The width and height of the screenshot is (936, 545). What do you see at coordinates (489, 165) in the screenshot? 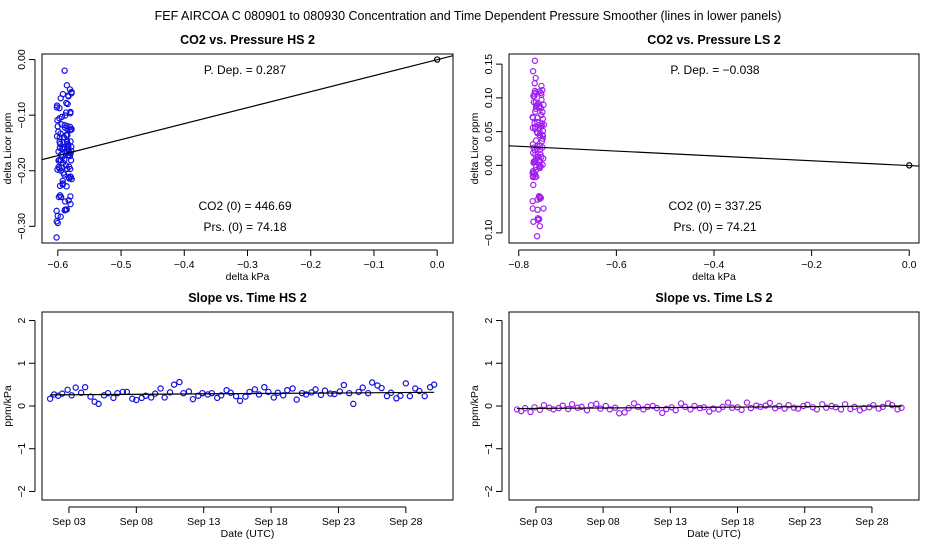
I see `y-tick-label: 0.00` at bounding box center [489, 165].